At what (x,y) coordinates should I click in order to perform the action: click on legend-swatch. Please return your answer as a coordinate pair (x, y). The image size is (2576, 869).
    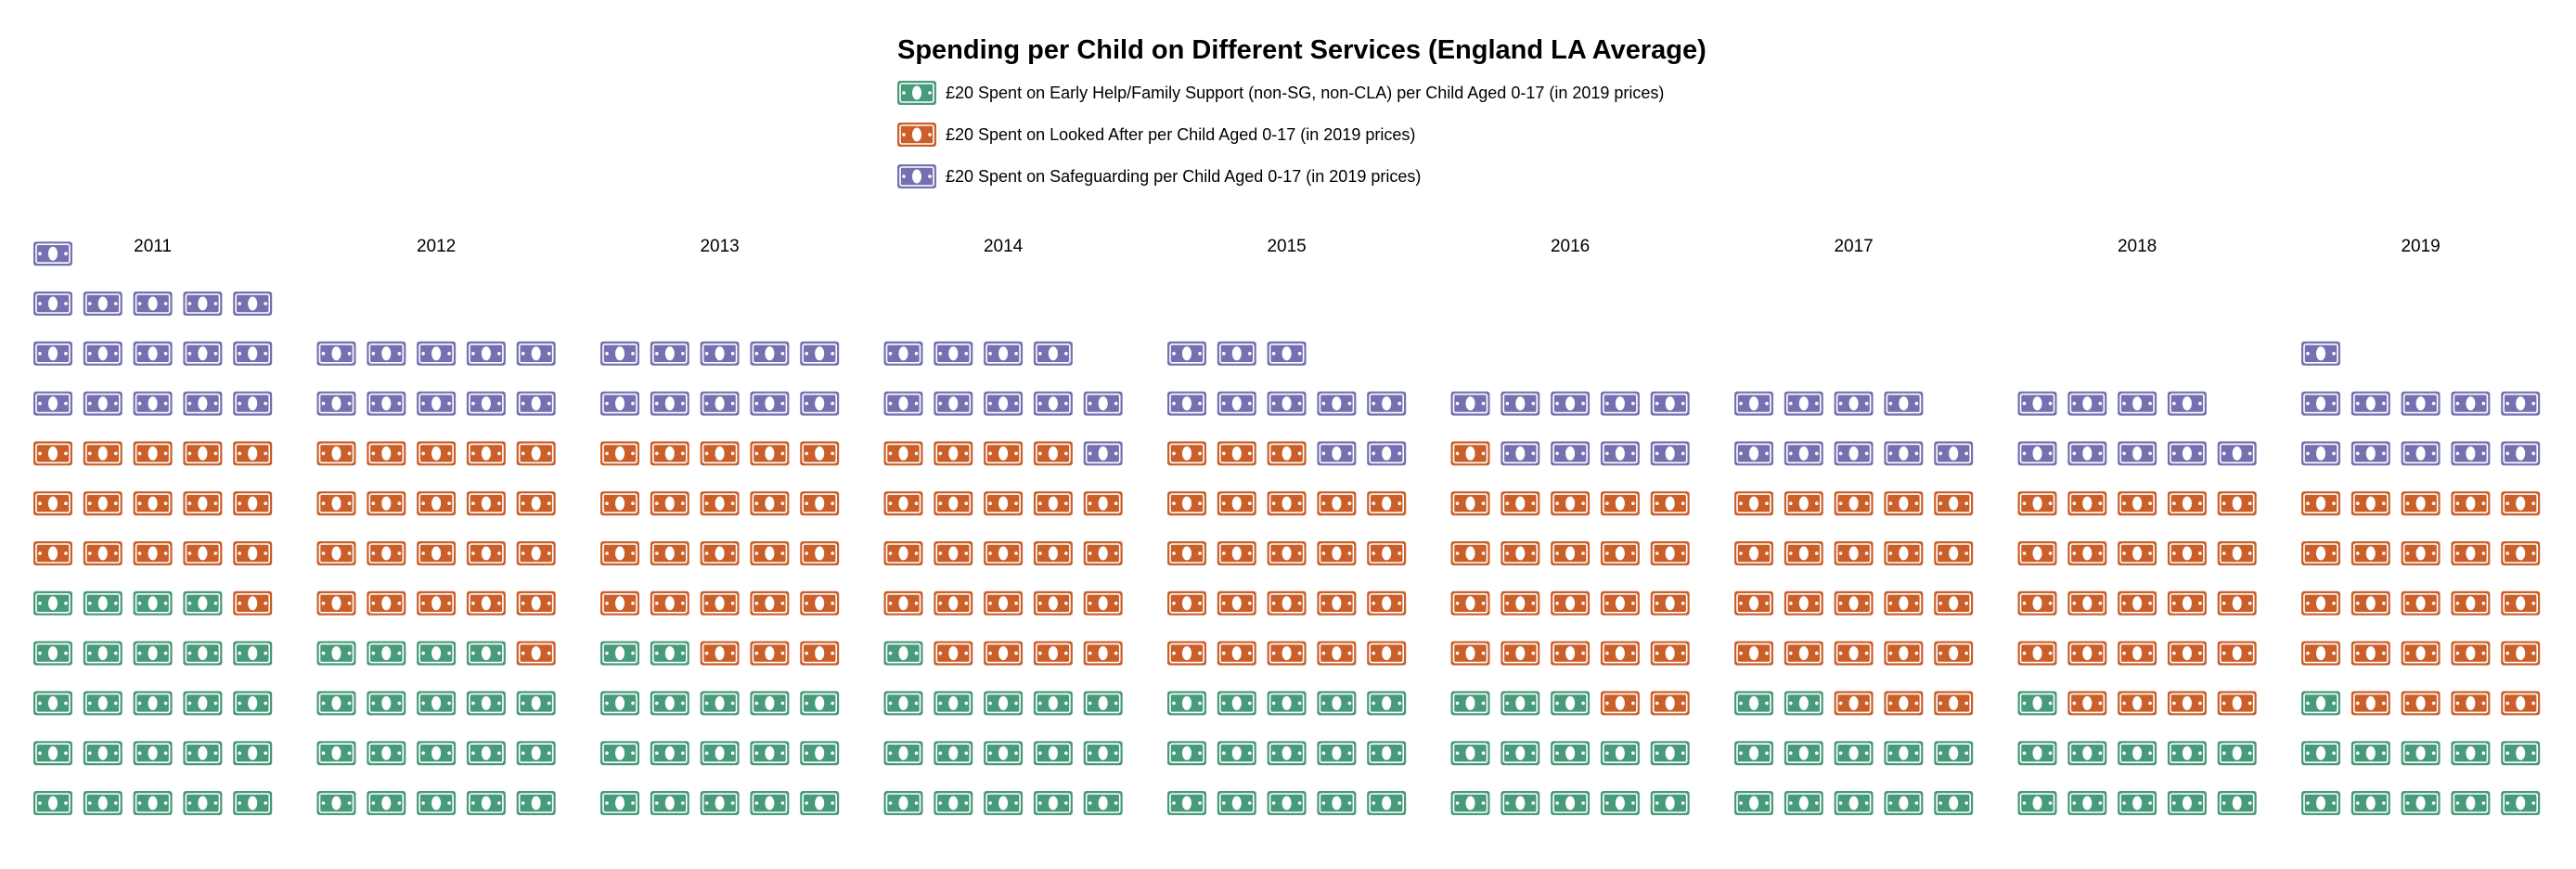
    Looking at the image, I should click on (916, 93).